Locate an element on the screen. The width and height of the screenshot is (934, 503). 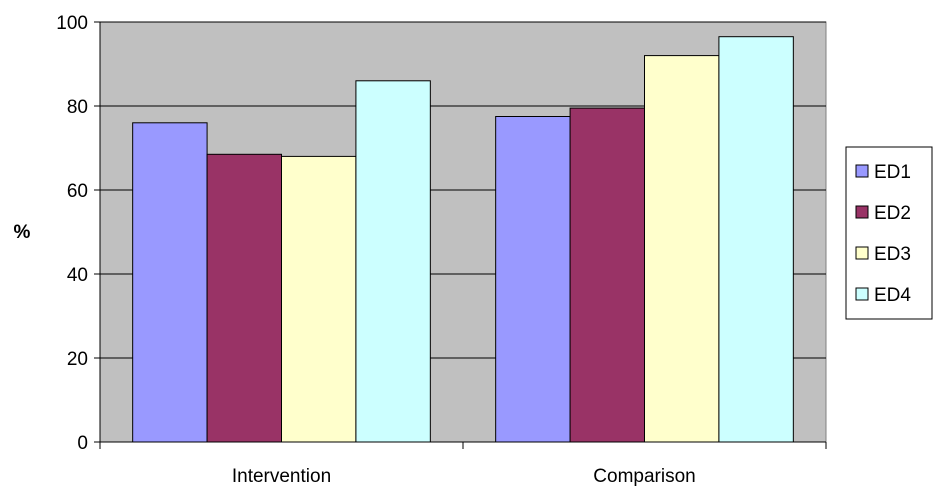
bar-ed4-comparison is located at coordinates (756, 239).